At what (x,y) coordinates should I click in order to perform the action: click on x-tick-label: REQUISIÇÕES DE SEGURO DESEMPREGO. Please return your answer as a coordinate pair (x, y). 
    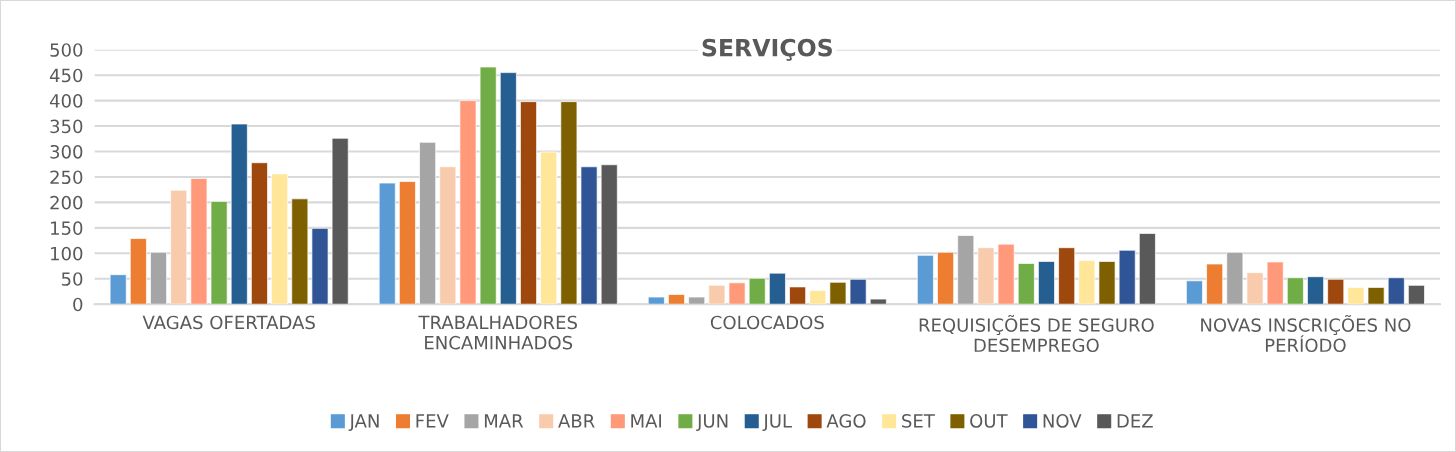
    Looking at the image, I should click on (1036, 334).